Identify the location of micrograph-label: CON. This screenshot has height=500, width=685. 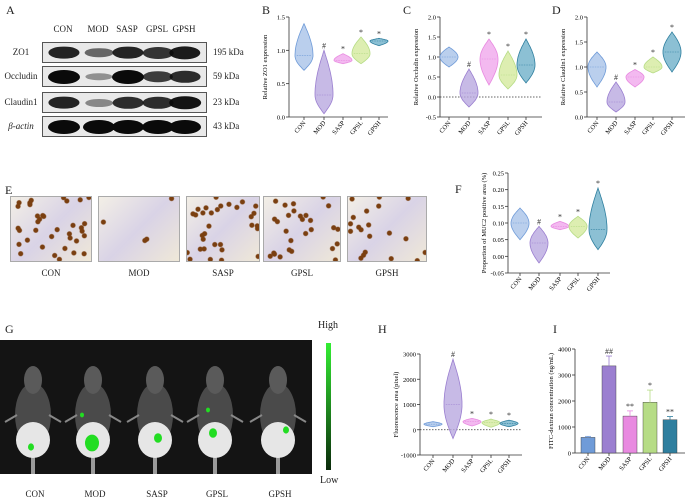
(51, 273).